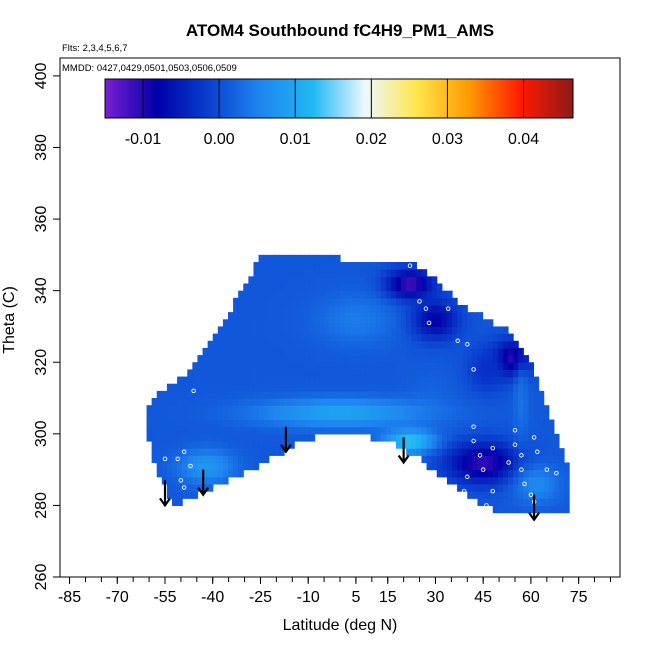 The height and width of the screenshot is (650, 650). Describe the element at coordinates (403, 451) in the screenshot. I see `down-arrow` at that location.